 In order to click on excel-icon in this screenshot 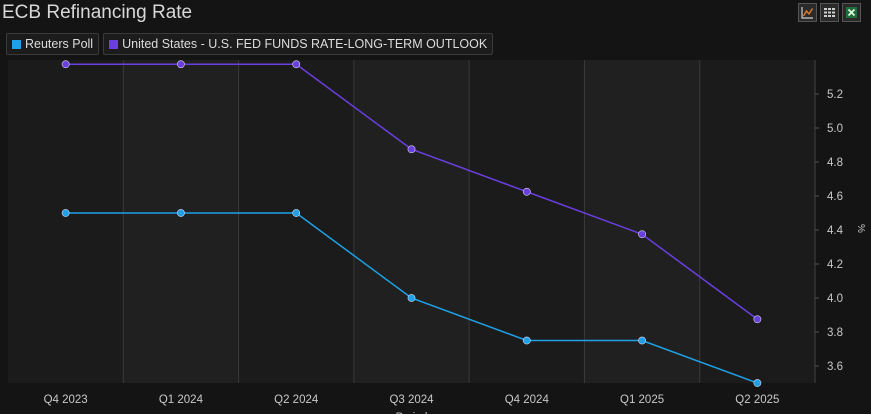, I will do `click(851, 12)`.